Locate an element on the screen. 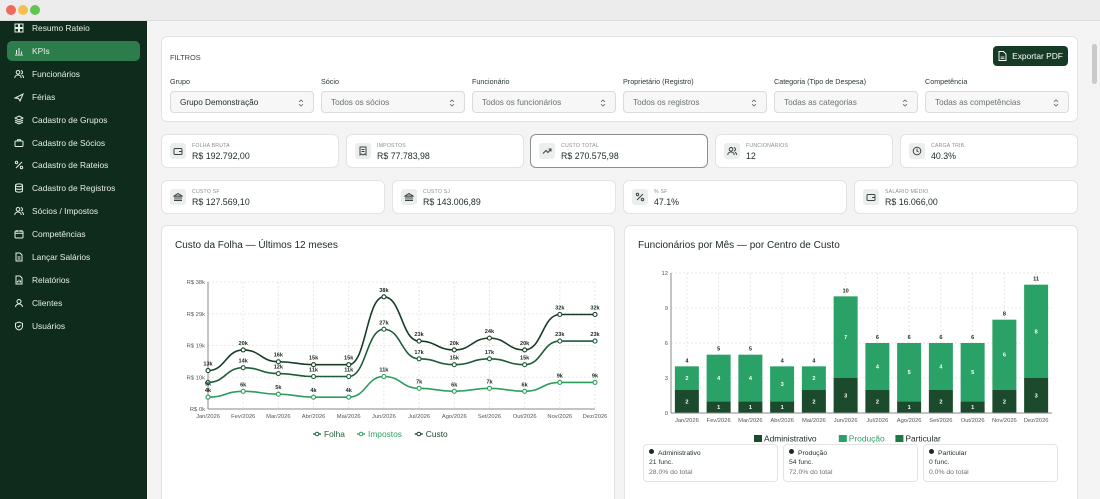  sidebar-item-label: Clientes is located at coordinates (47, 302).